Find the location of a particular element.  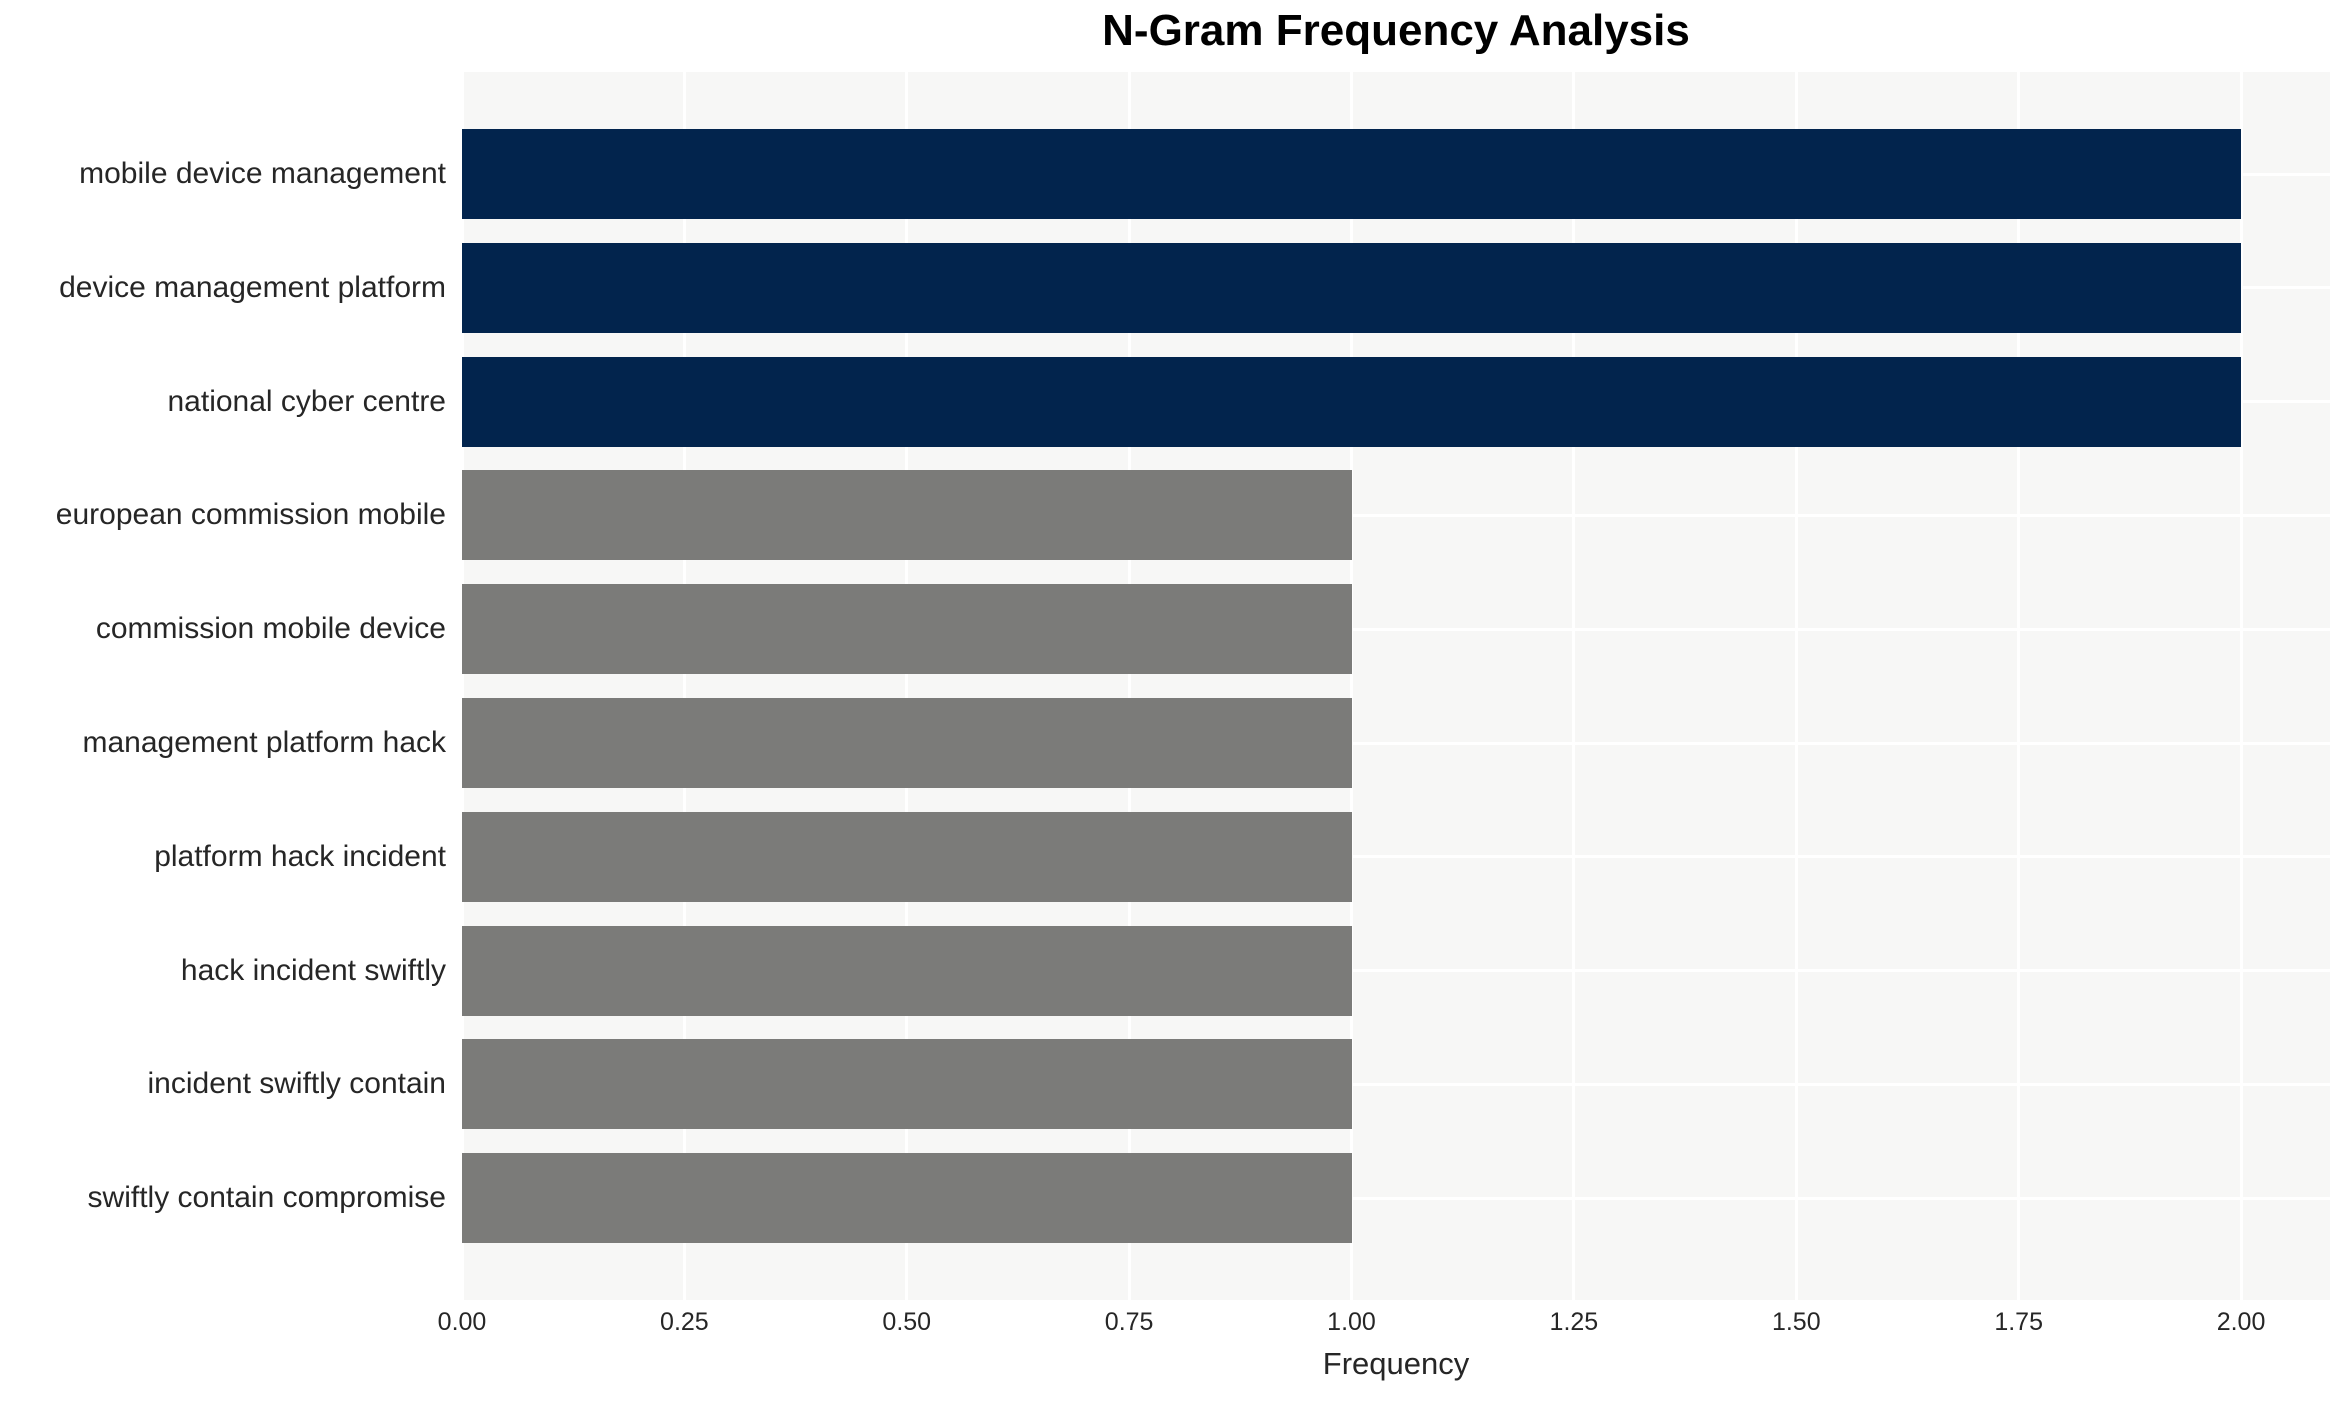

bar-incident-swiftly-contain is located at coordinates (907, 1084).